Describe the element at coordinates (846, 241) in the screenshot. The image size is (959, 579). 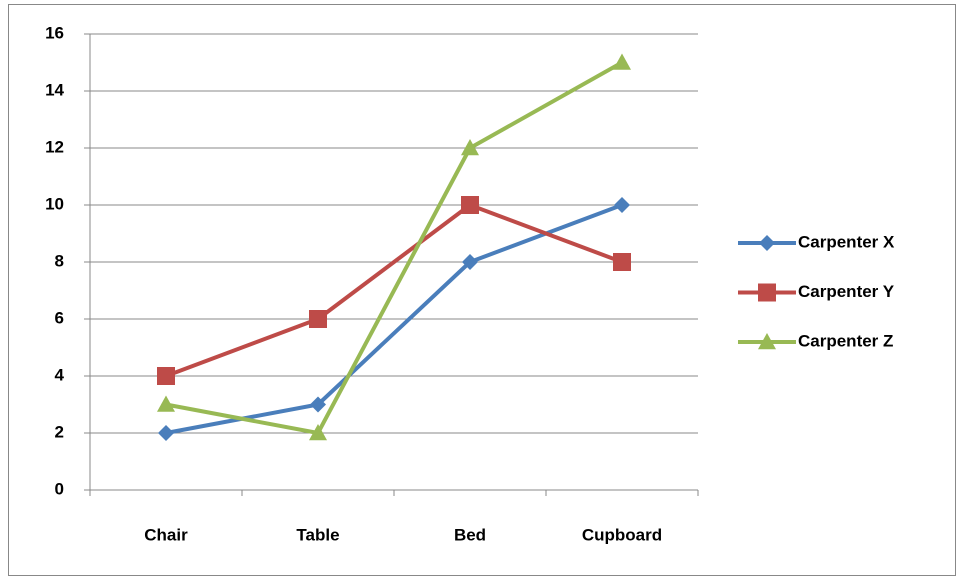
I see `legend-label: Carpenter X` at that location.